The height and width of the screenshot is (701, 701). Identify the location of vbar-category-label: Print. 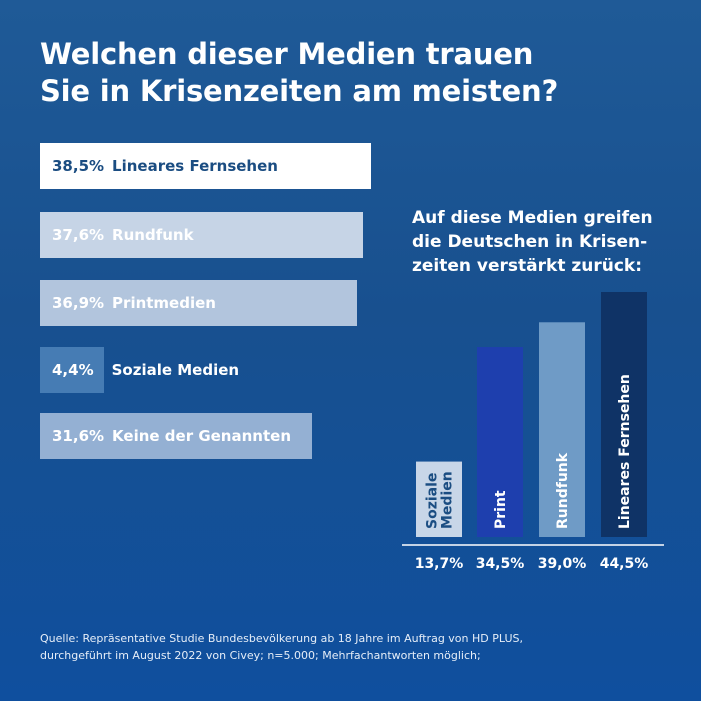
(501, 509).